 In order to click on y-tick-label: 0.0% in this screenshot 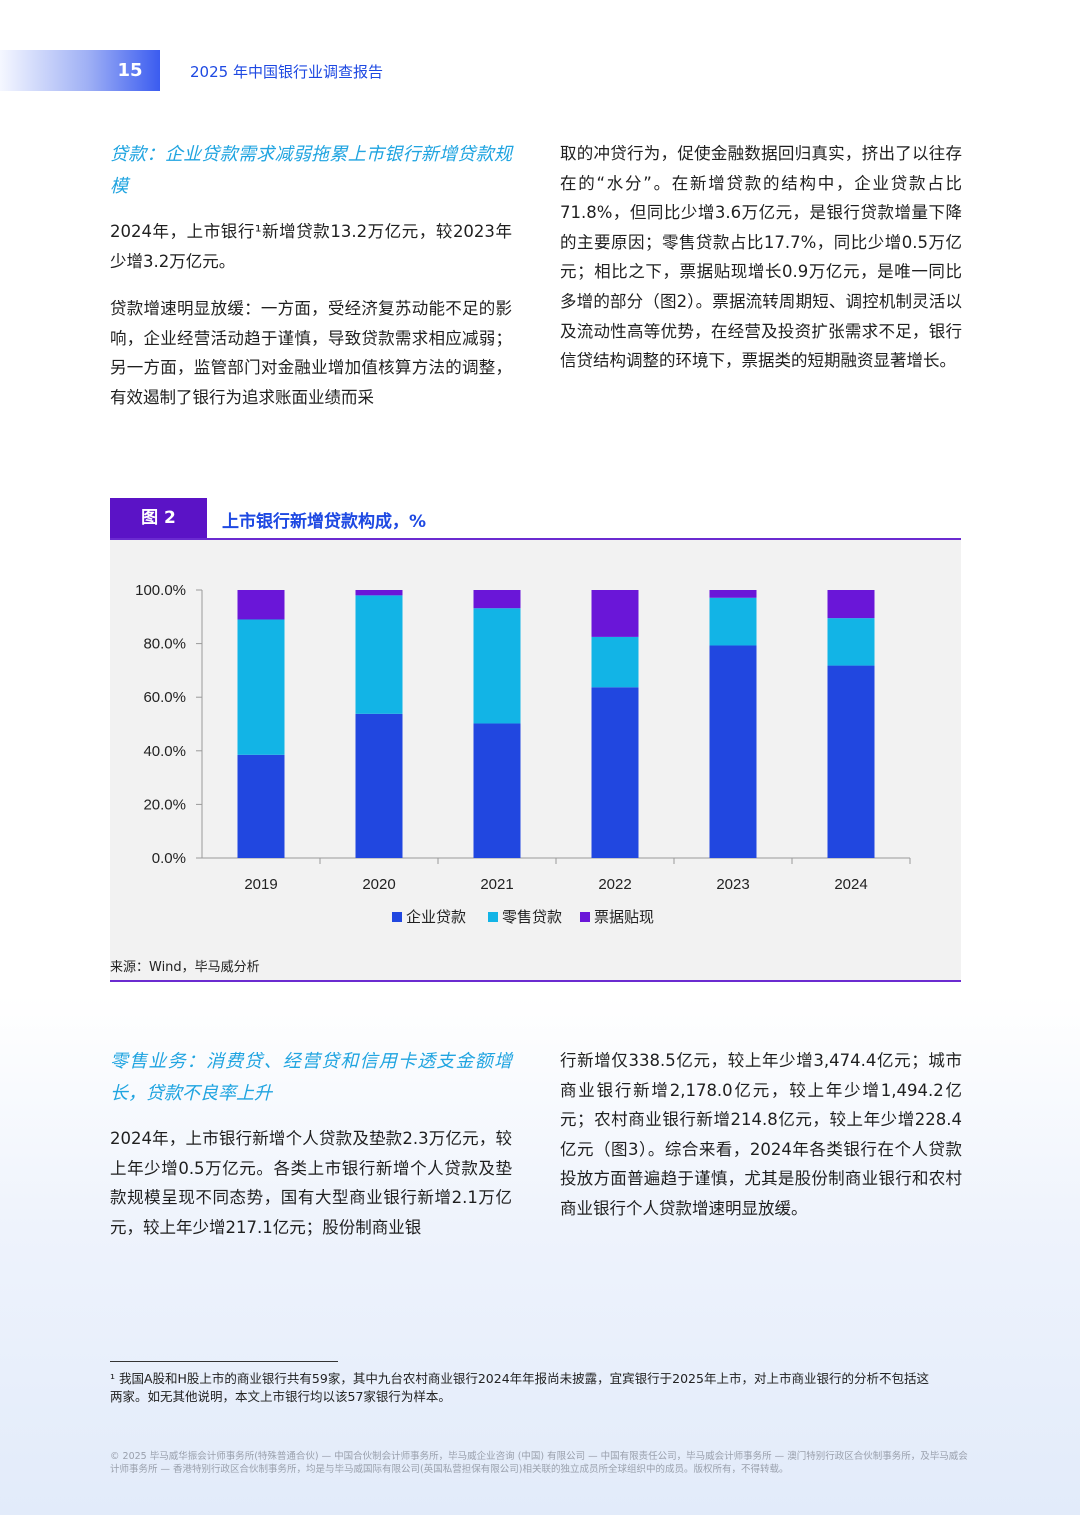, I will do `click(169, 858)`.